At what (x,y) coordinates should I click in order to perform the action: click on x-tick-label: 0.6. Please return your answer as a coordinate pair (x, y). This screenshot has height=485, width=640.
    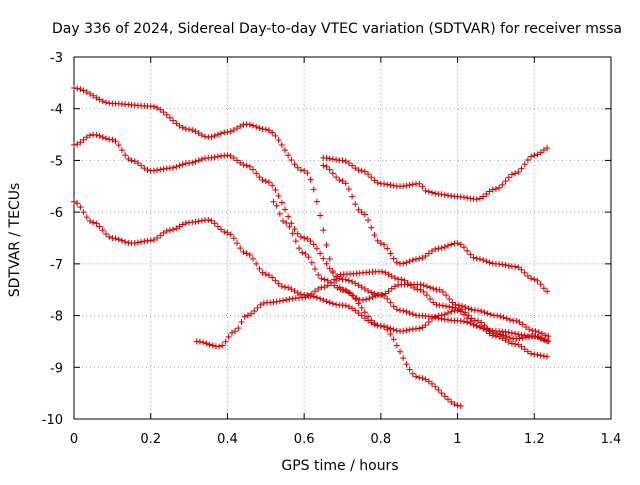
    Looking at the image, I should click on (304, 439).